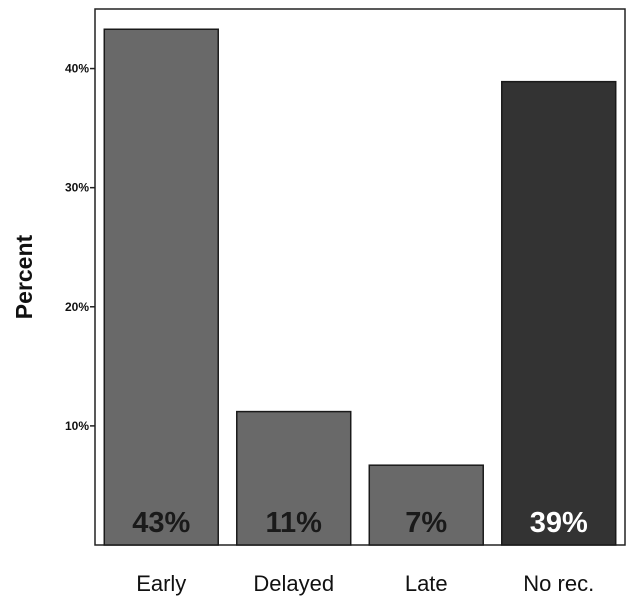 The height and width of the screenshot is (598, 630). I want to click on data-label: 11%, so click(294, 523).